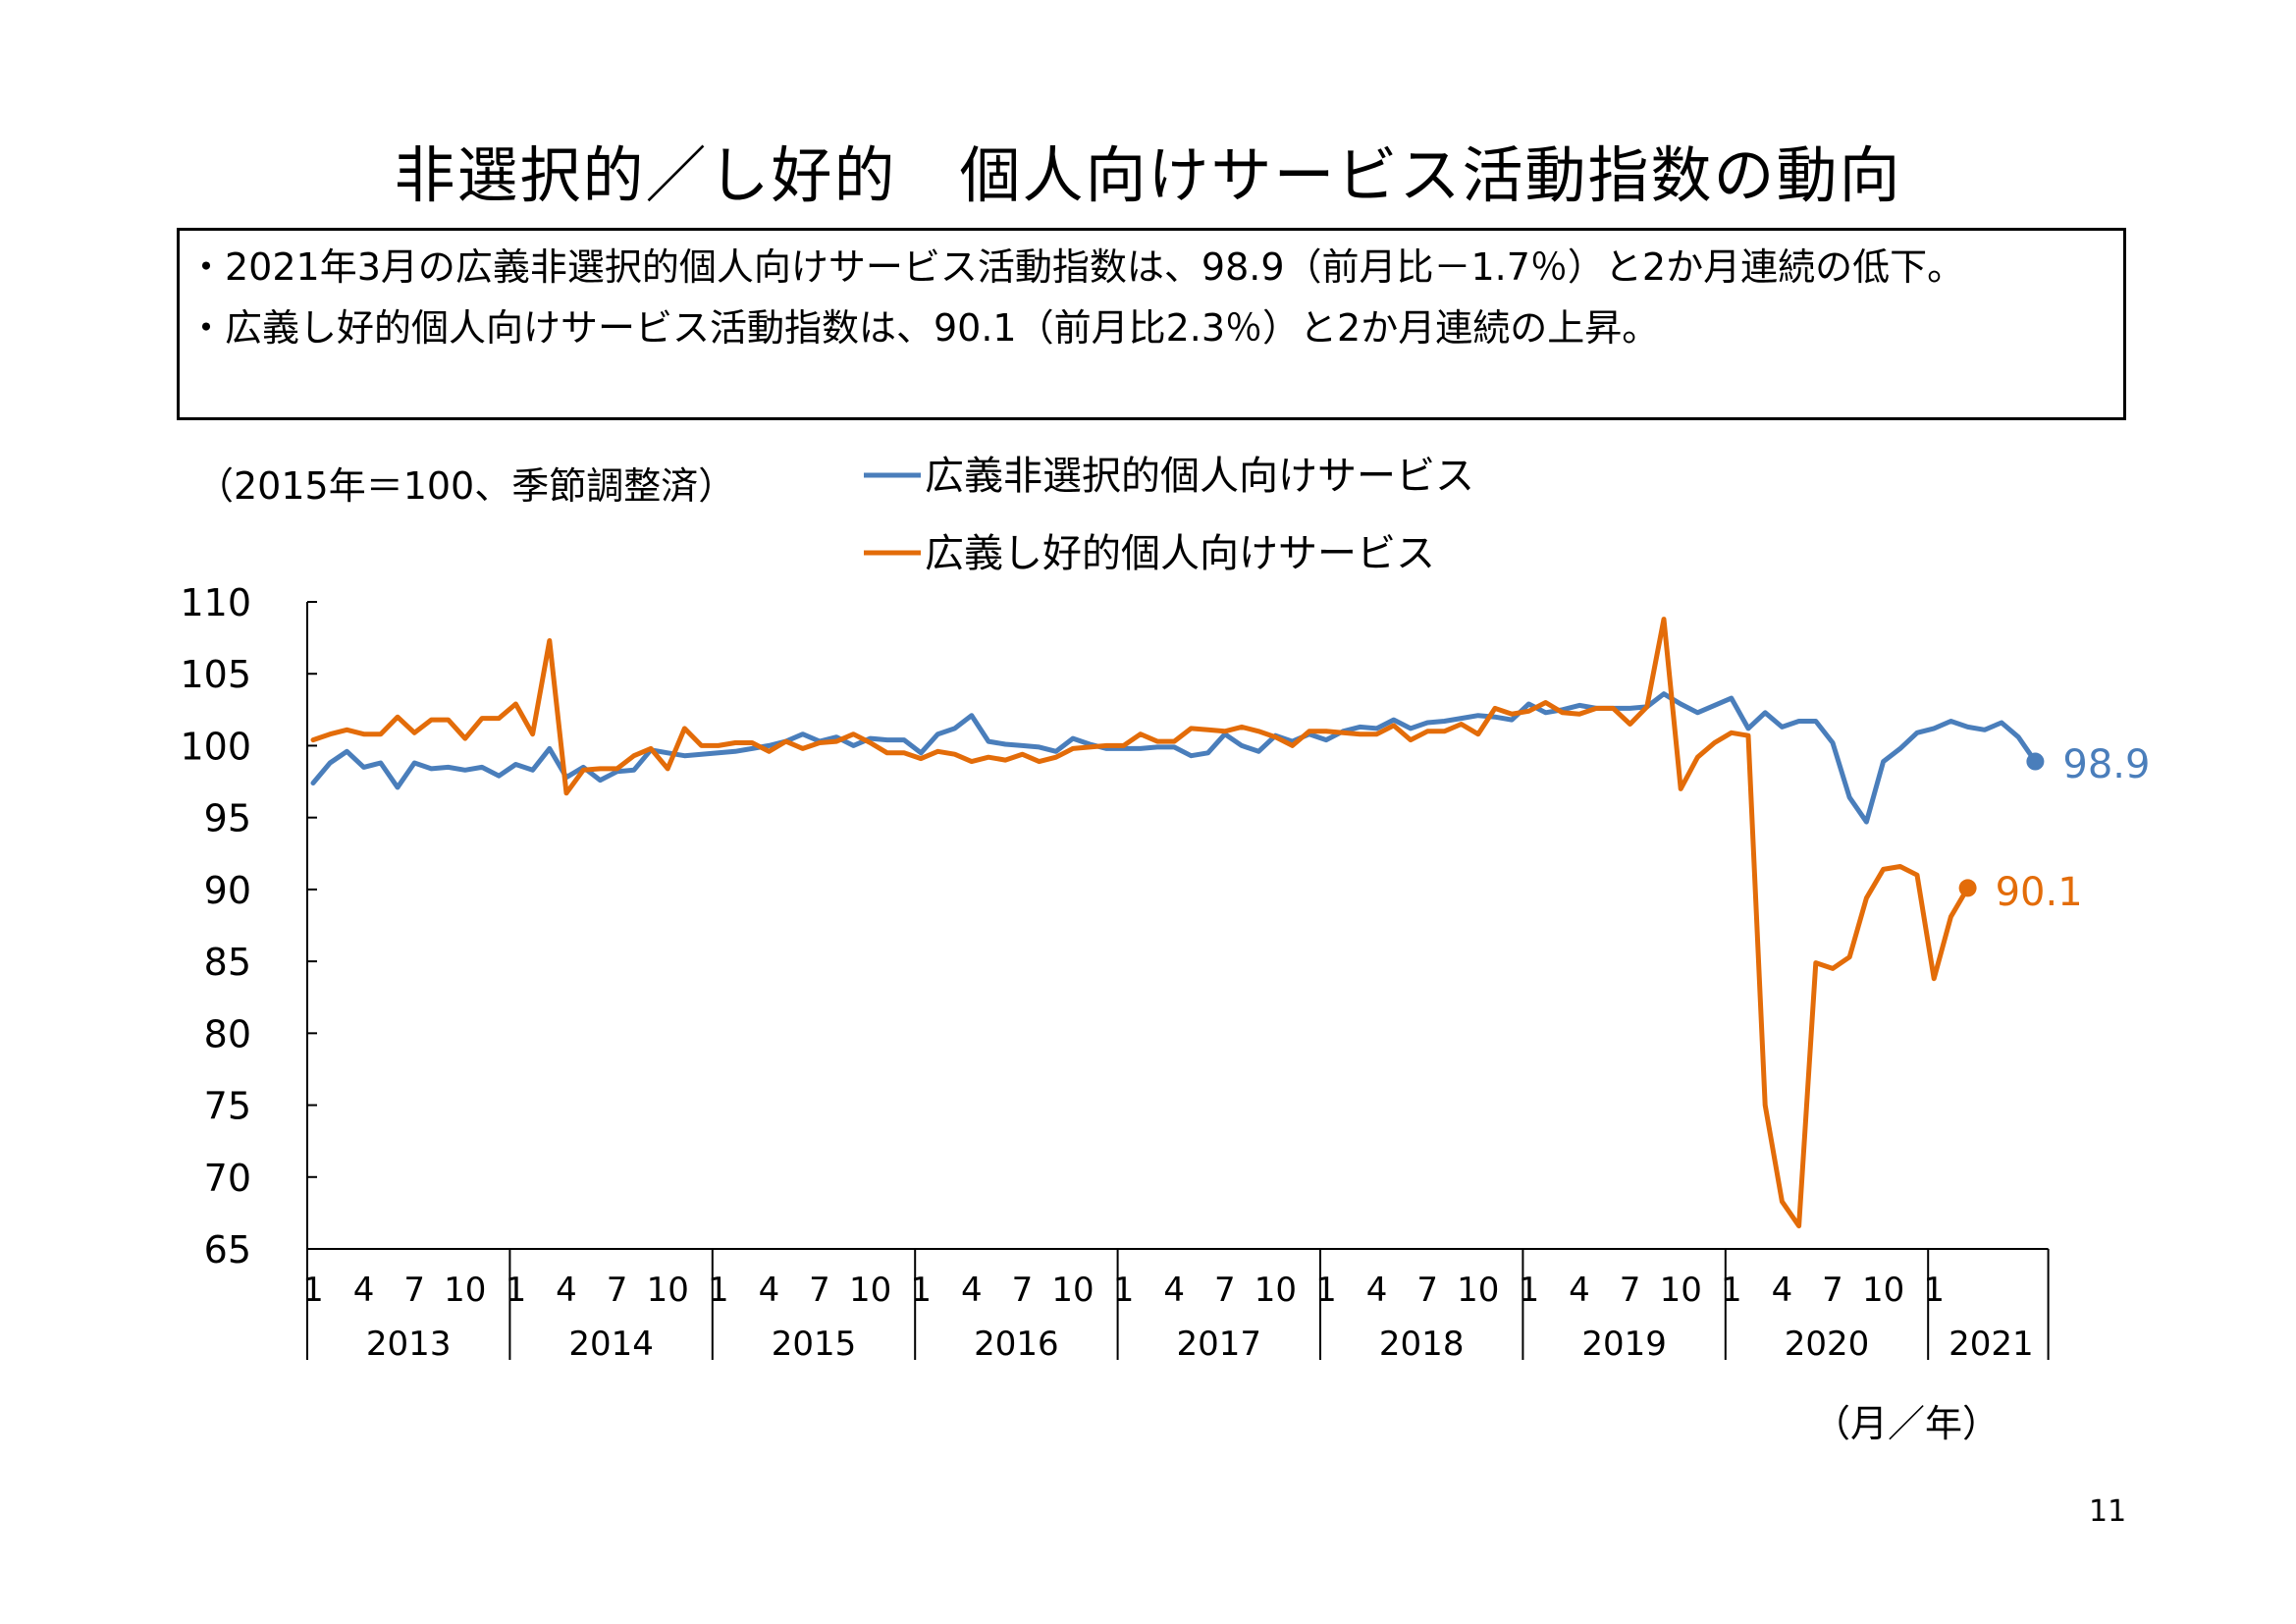  Describe the element at coordinates (227, 1106) in the screenshot. I see `y-tick-label: 75` at that location.